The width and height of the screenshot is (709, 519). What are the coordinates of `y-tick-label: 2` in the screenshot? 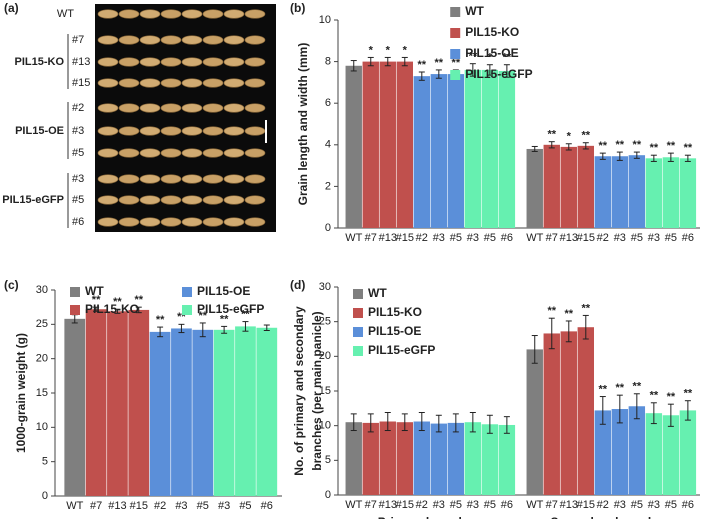 It's located at (328, 186).